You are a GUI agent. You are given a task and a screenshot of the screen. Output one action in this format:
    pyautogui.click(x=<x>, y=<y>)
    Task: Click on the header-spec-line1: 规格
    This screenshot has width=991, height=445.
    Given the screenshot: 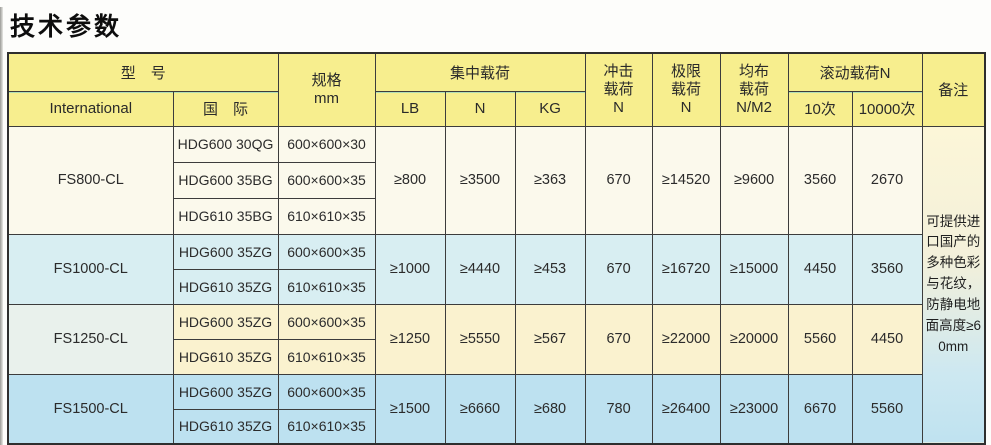 What is the action you would take?
    pyautogui.click(x=326, y=80)
    